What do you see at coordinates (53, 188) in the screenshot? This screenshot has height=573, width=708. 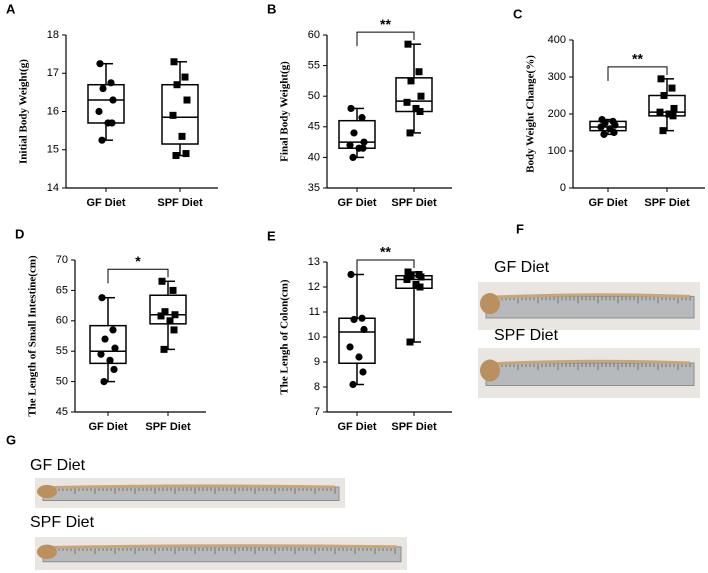 I see `y-tick-label: 14` at bounding box center [53, 188].